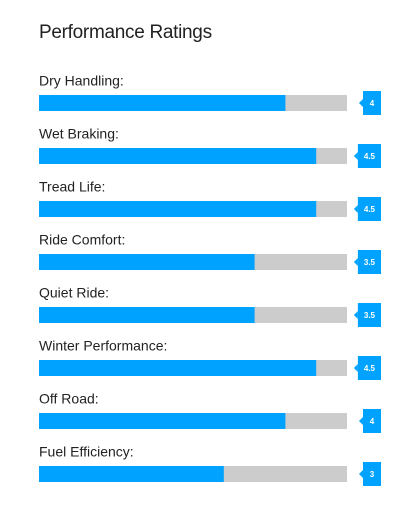 Image resolution: width=411 pixels, height=523 pixels. What do you see at coordinates (81, 81) in the screenshot?
I see `category-label: Dry Handling:` at bounding box center [81, 81].